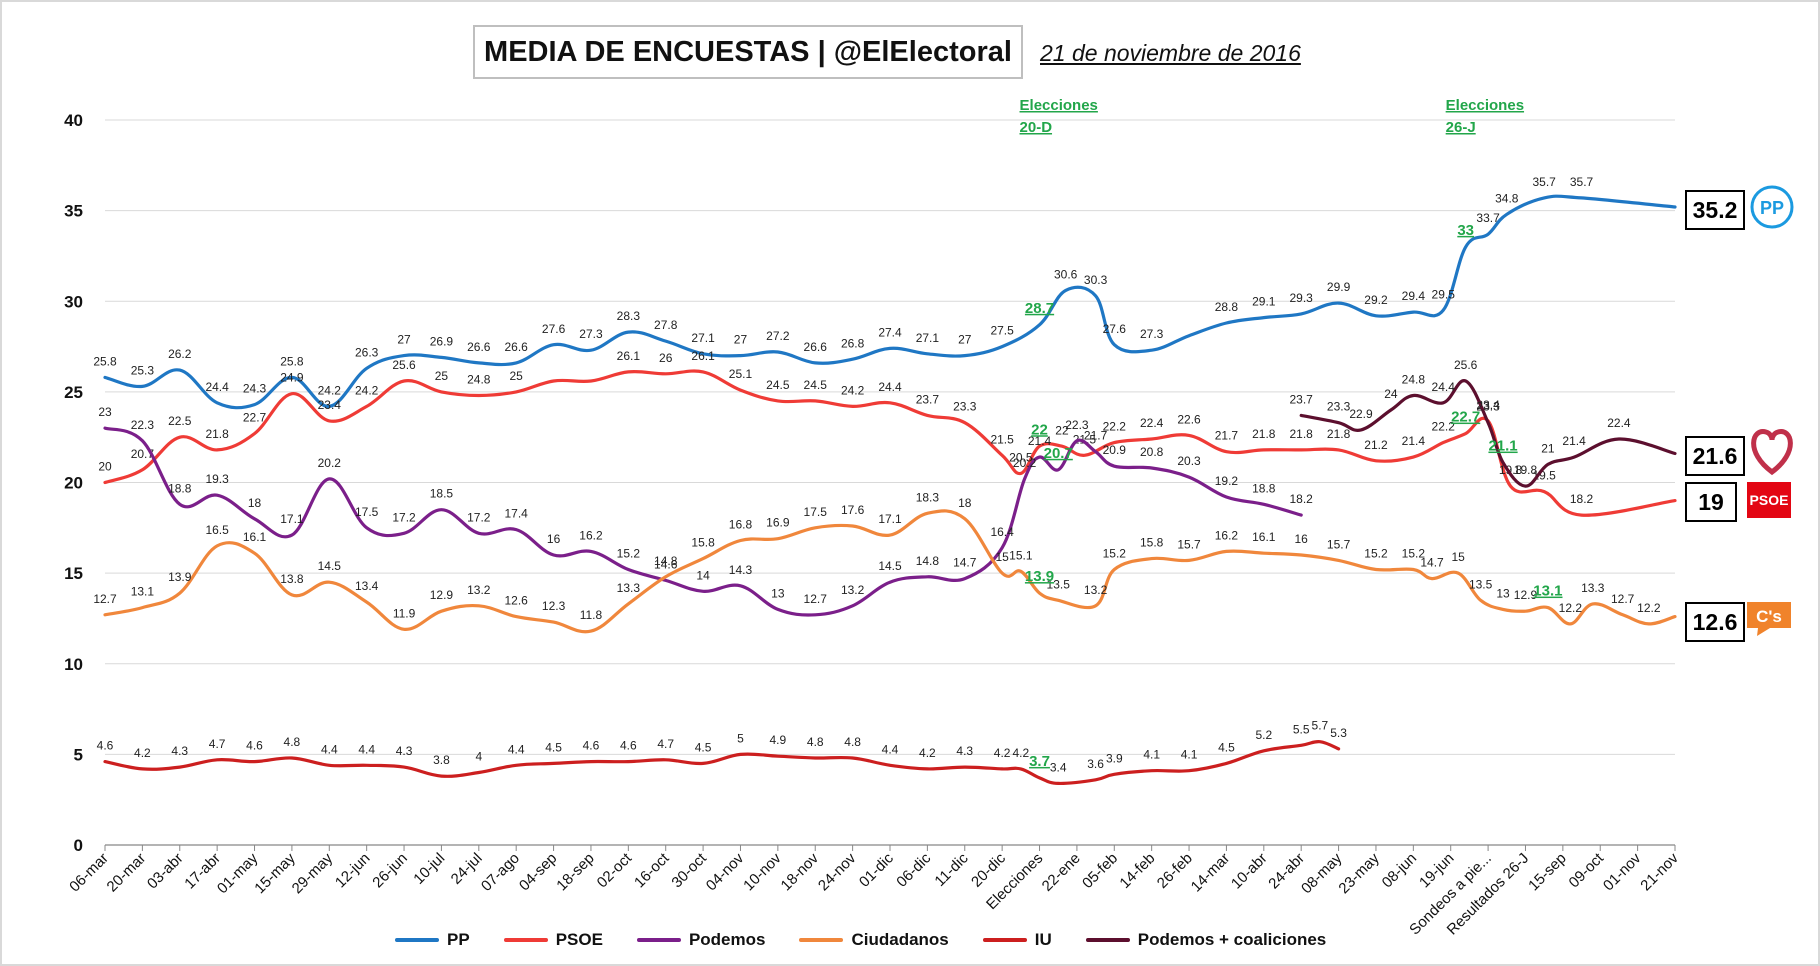  Describe the element at coordinates (816, 385) in the screenshot. I see `data-label-psoe: 24.5` at that location.